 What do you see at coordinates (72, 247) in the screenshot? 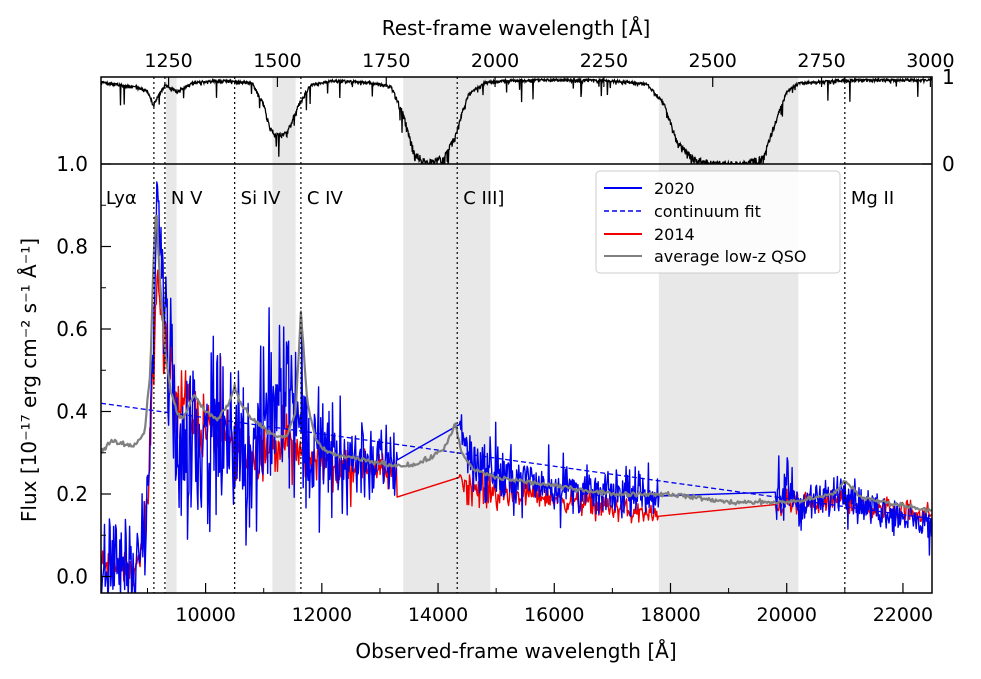
I see `y-tick-label-4: 0.8` at bounding box center [72, 247].